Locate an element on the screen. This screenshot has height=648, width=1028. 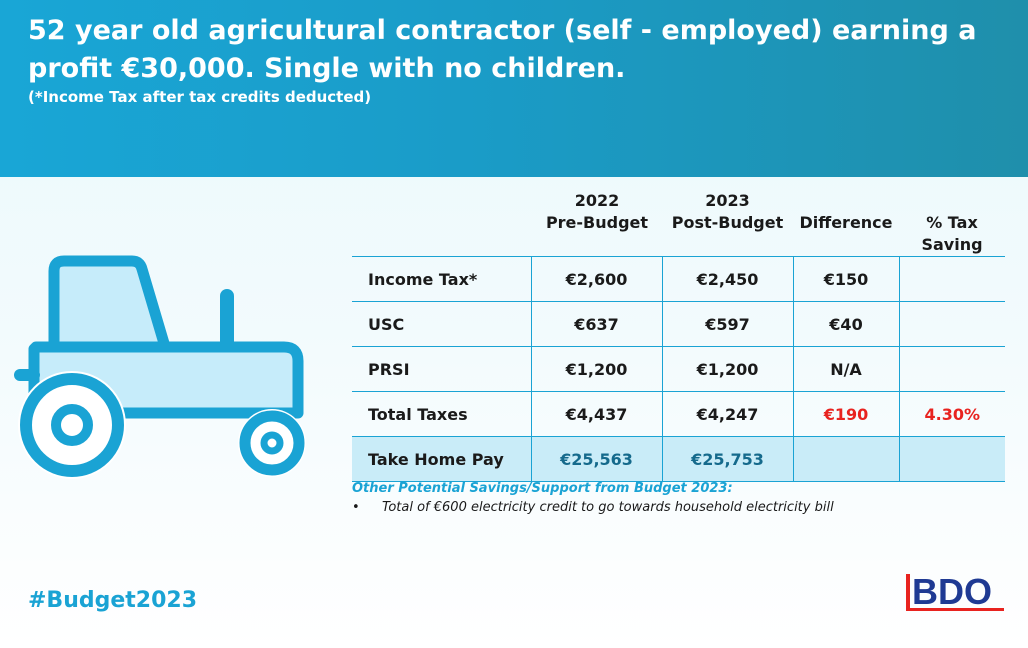
pre-budget-label: Pre-Budget is located at coordinates (597, 222).